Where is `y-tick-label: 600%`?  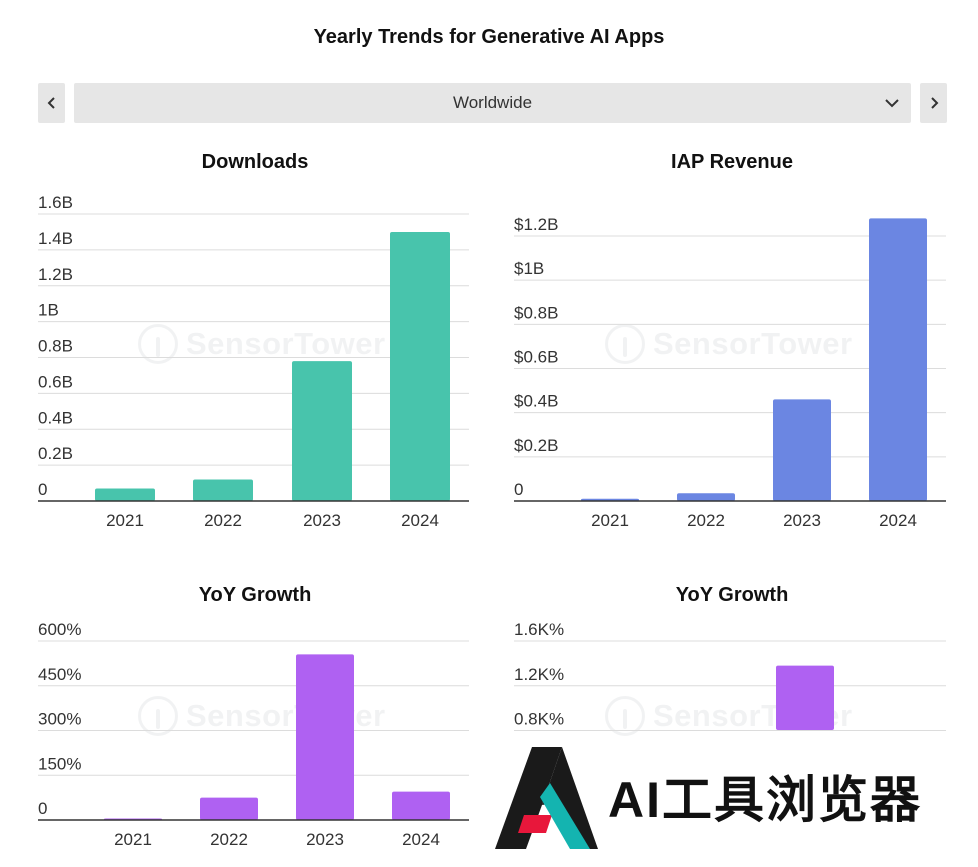 y-tick-label: 600% is located at coordinates (59, 629).